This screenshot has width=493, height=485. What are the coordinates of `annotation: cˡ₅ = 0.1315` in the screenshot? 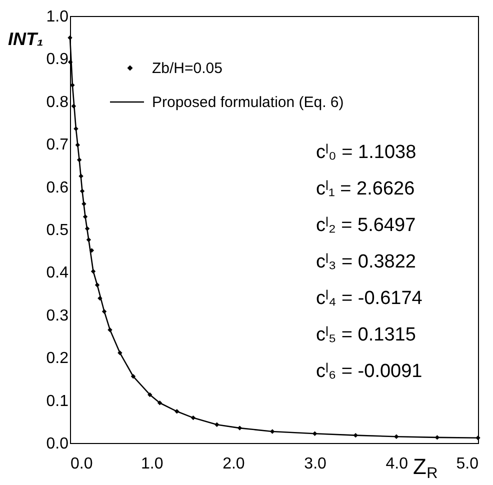 It's located at (366, 335).